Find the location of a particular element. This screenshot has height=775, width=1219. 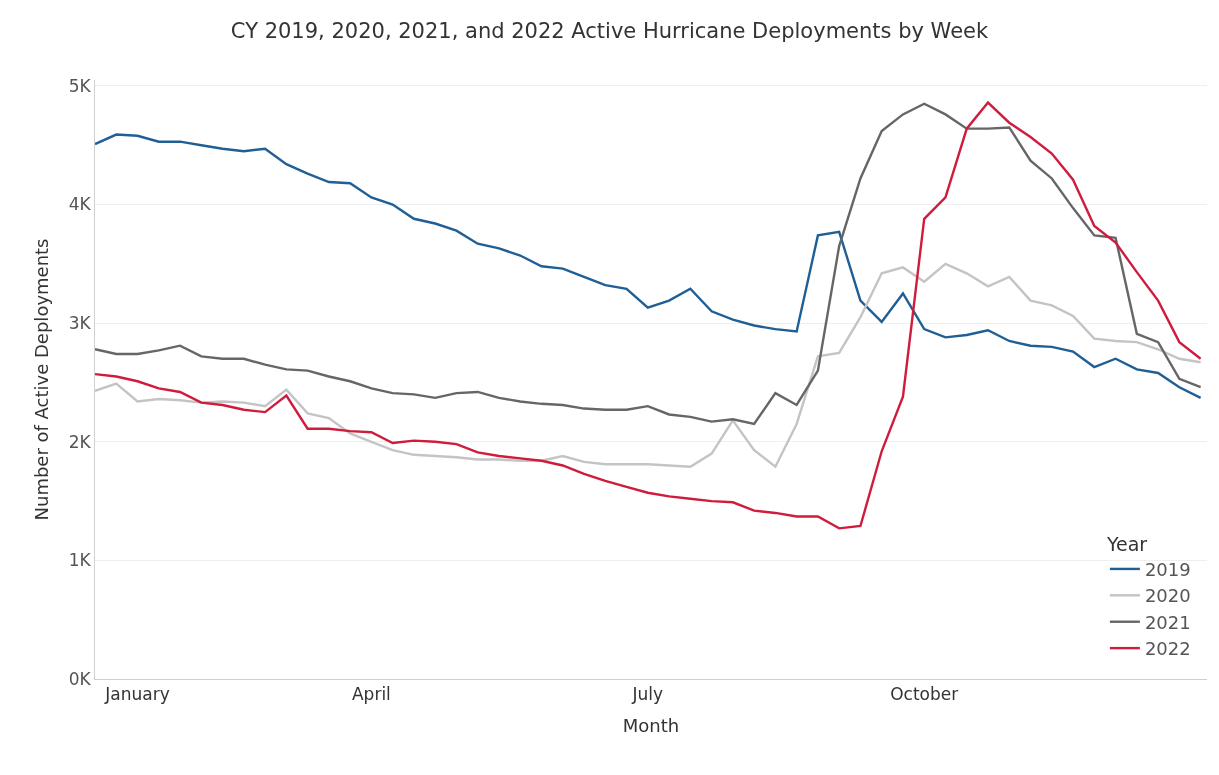

y-tick-label: 4K is located at coordinates (80, 204).